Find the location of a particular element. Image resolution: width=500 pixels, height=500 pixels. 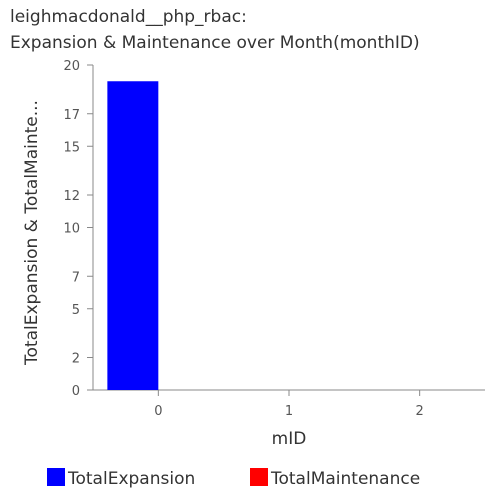

y-tick-label: 5 is located at coordinates (76, 310).